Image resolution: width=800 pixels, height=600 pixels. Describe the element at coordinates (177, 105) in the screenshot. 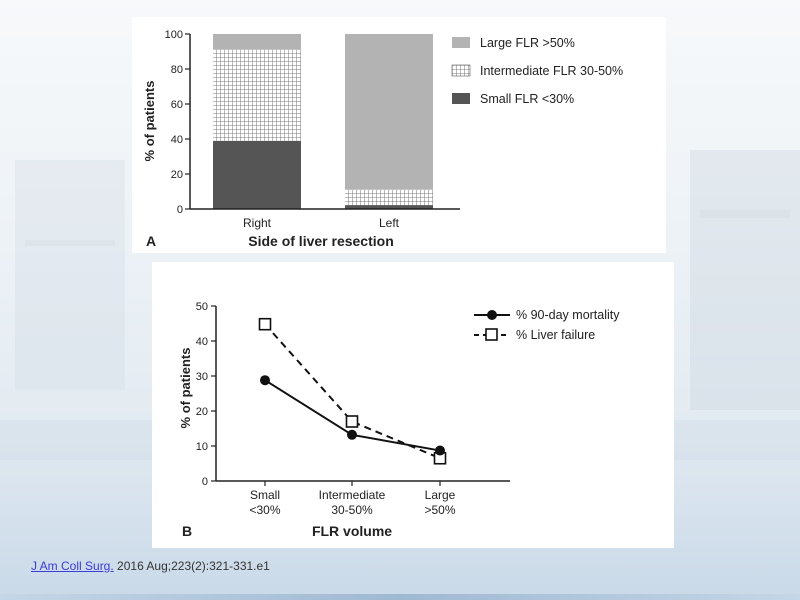

I see `y-tick-label: 60` at that location.